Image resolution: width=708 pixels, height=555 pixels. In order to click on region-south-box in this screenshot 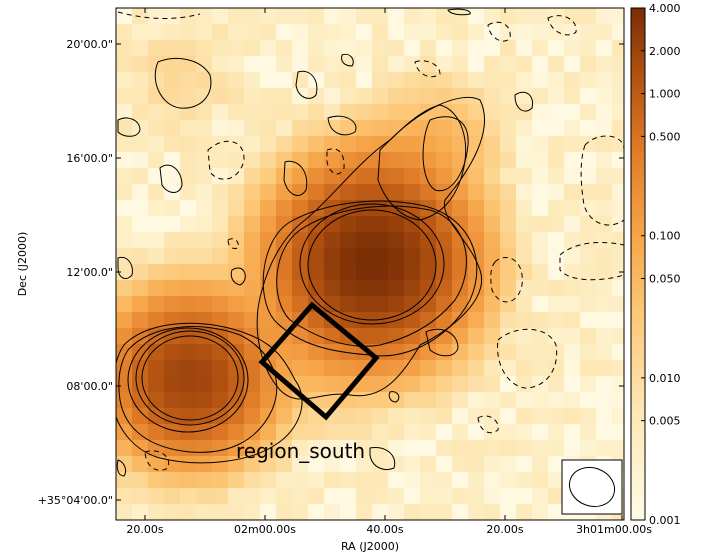, I will do `click(319, 361)`.